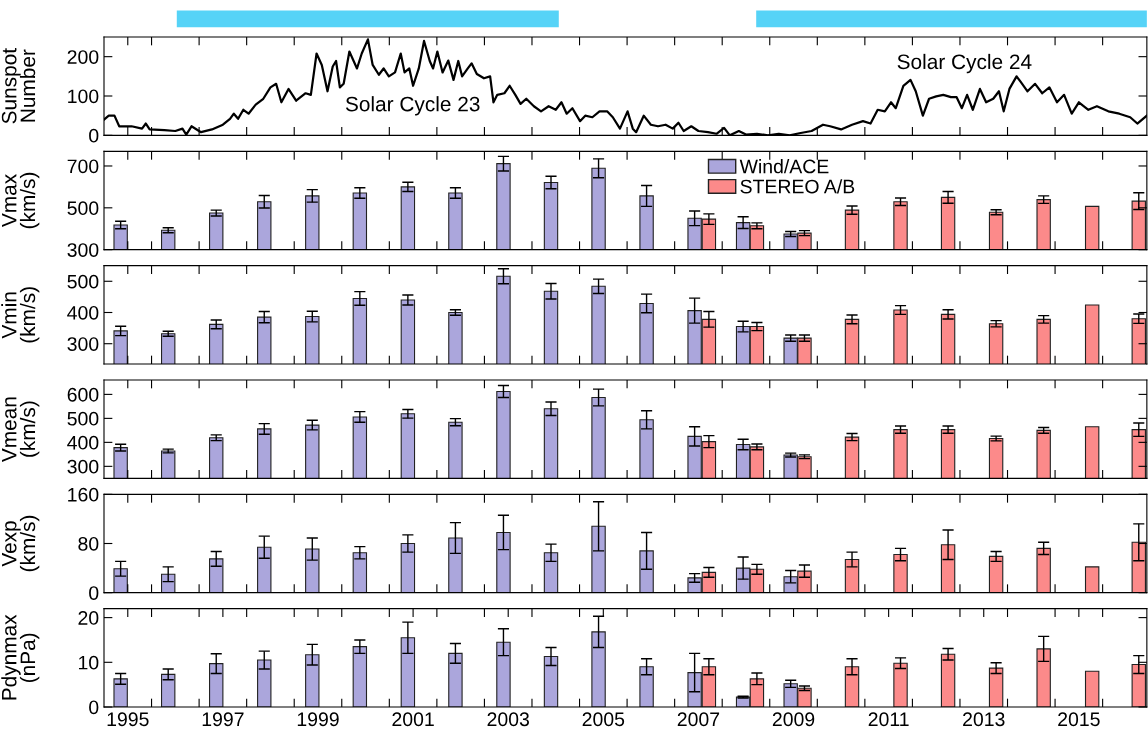 The width and height of the screenshot is (1148, 736). What do you see at coordinates (797, 186) in the screenshot?
I see `legend-label: STEREO A/B` at bounding box center [797, 186].